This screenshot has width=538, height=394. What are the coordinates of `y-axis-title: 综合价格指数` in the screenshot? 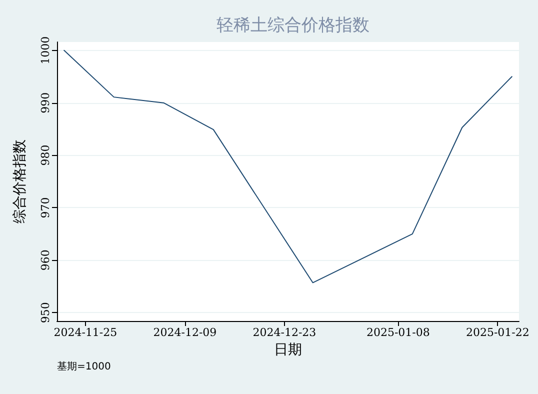 It's located at (20, 182).